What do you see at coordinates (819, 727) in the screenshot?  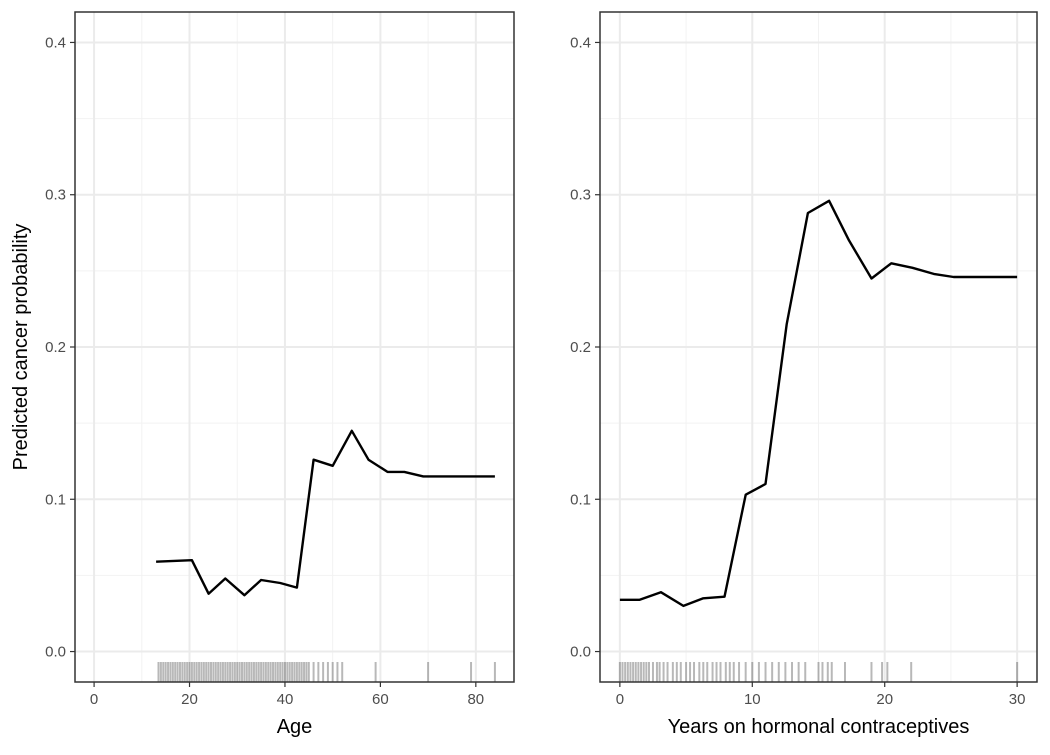 I see `x-axis-title: Years on hormonal contraceptives` at bounding box center [819, 727].